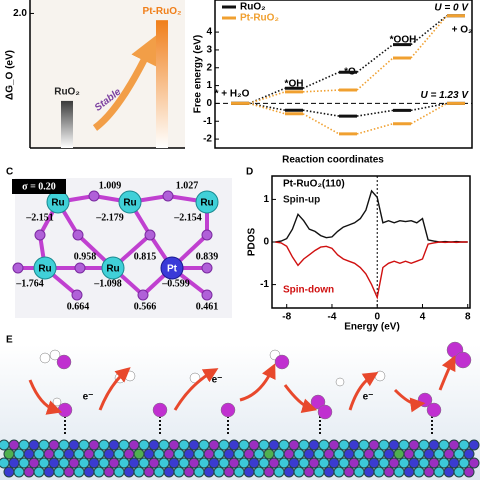 This screenshot has width=480, height=480. Describe the element at coordinates (162, 84) in the screenshot. I see `bar` at that location.